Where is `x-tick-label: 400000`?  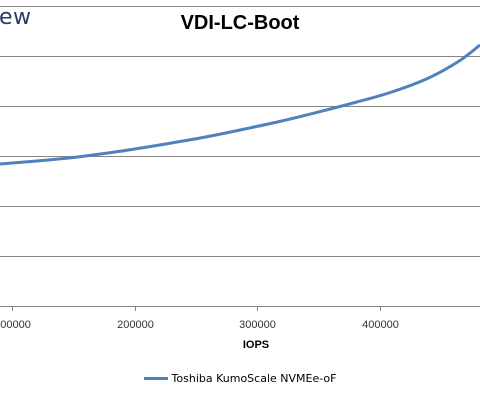
x-tick-label: 400000 is located at coordinates (380, 325).